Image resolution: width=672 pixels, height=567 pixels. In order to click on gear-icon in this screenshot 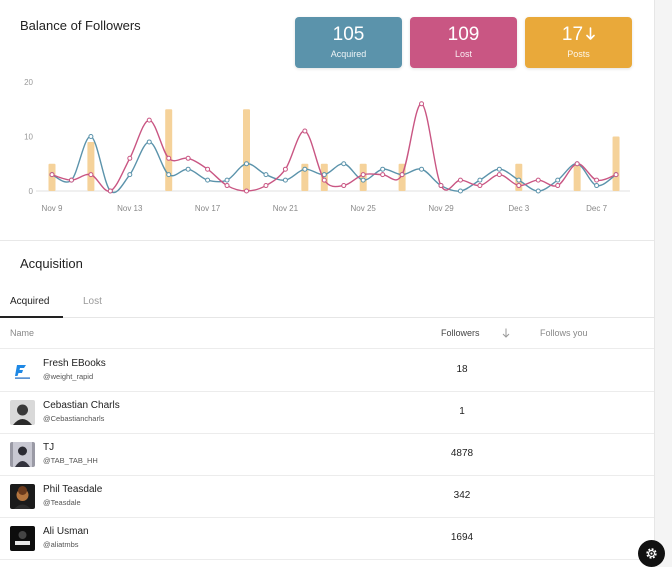, I will do `click(651, 553)`.